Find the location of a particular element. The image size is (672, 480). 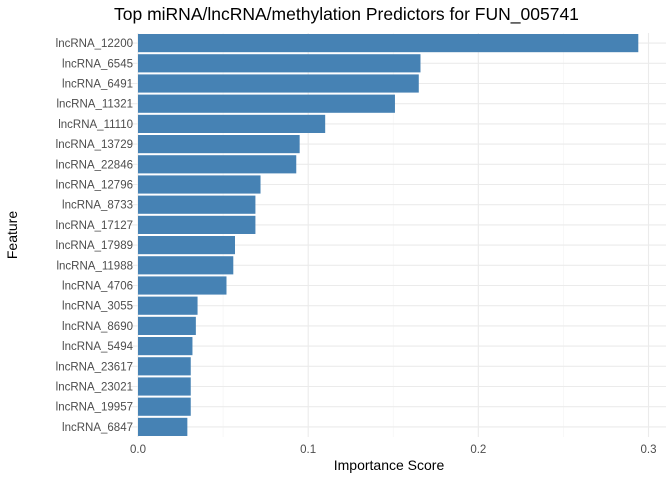

y-tick-label: lncRNA_22846 is located at coordinates (94, 165).